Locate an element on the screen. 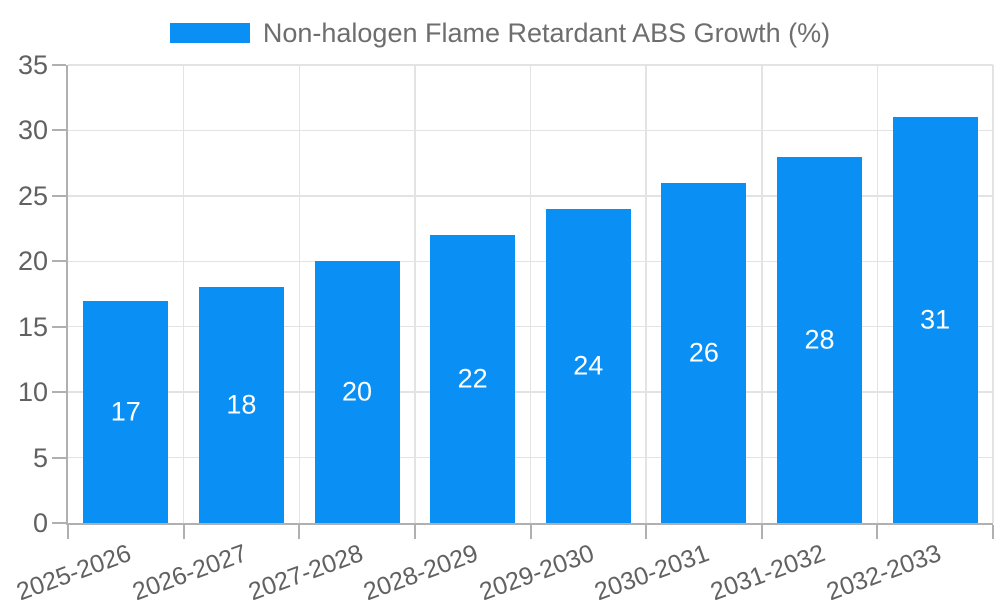 This screenshot has width=1000, height=600. y-axis-tick-label: 25 is located at coordinates (32, 195).